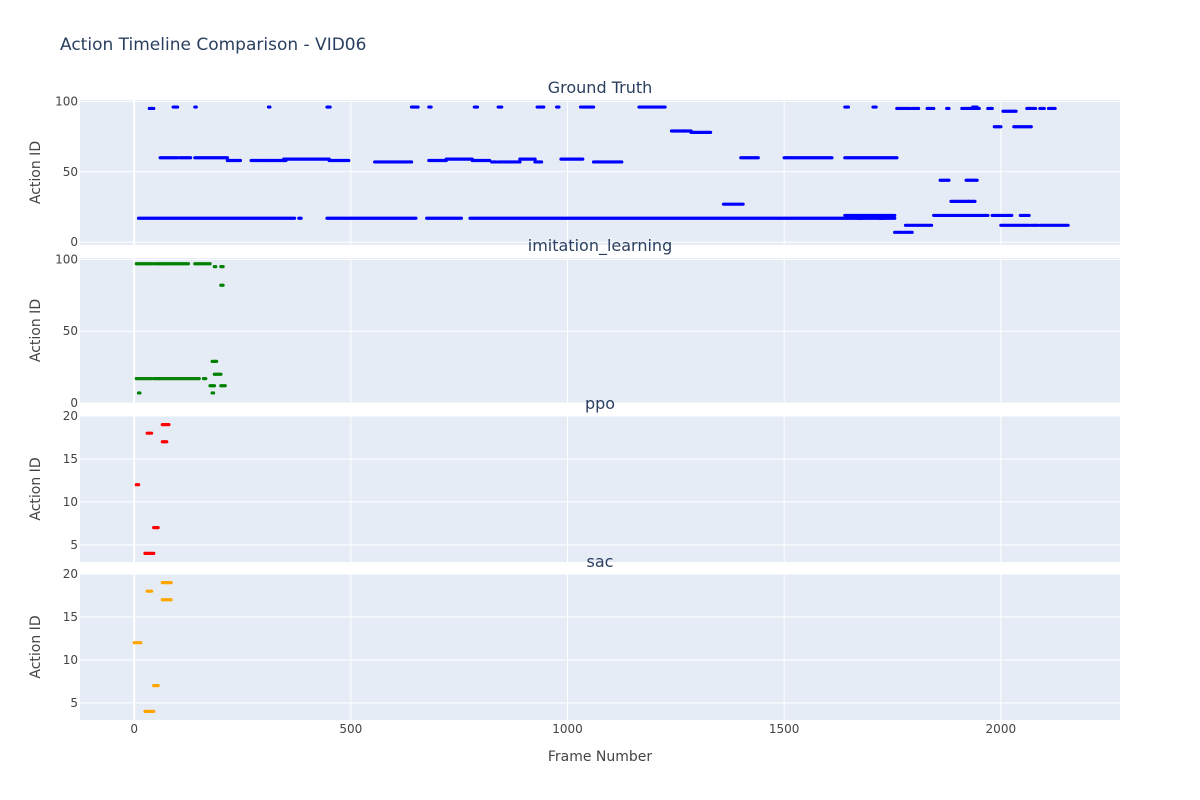 The height and width of the screenshot is (800, 1200). I want to click on x-tick-label: 1500, so click(784, 729).